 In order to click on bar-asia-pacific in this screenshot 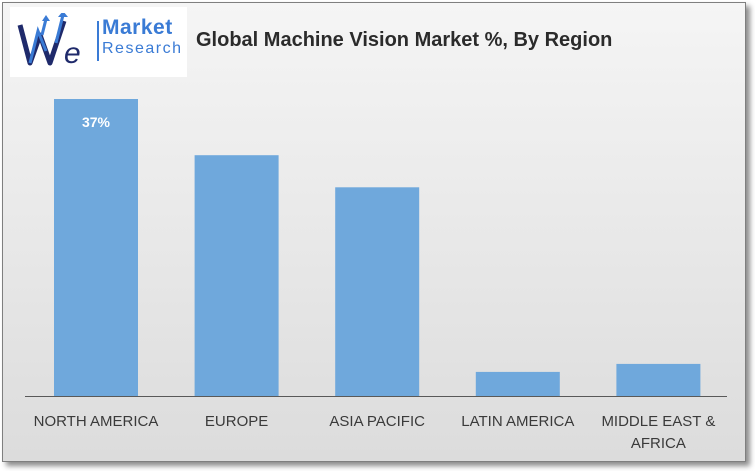, I will do `click(377, 291)`.